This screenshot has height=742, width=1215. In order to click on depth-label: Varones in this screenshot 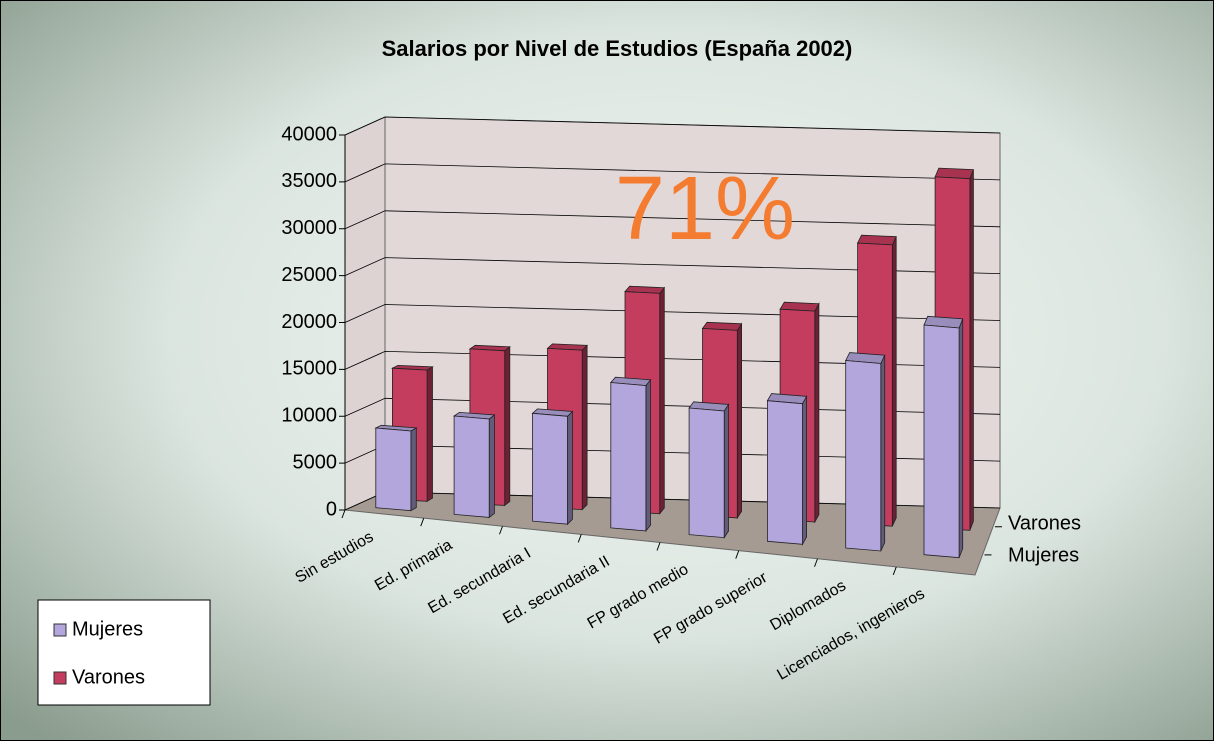, I will do `click(1044, 523)`.